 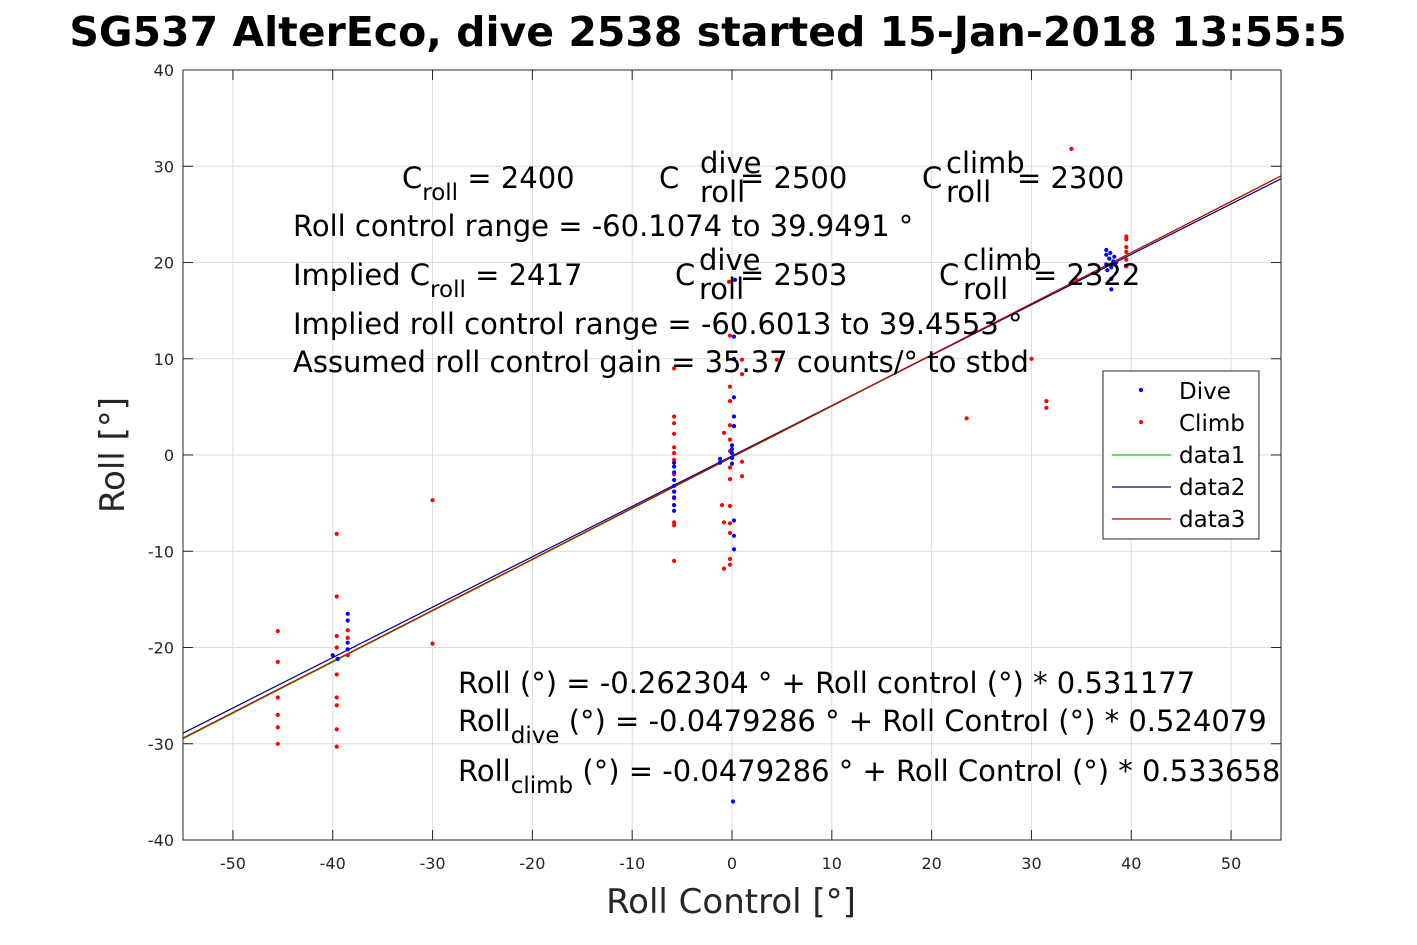 What do you see at coordinates (113, 455) in the screenshot?
I see `y-axis-label: Roll [°]` at bounding box center [113, 455].